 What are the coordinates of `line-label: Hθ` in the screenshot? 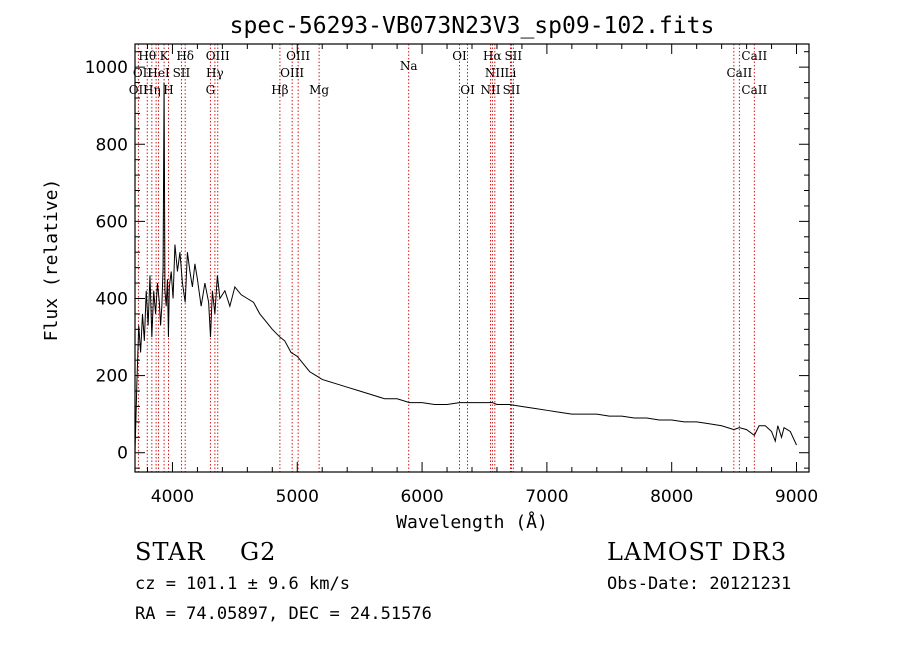 It's located at (147, 56).